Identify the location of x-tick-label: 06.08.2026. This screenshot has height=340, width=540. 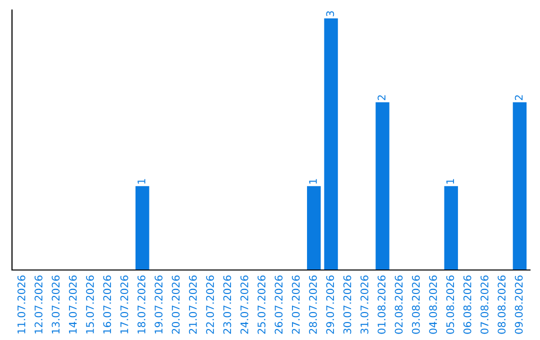
(467, 305).